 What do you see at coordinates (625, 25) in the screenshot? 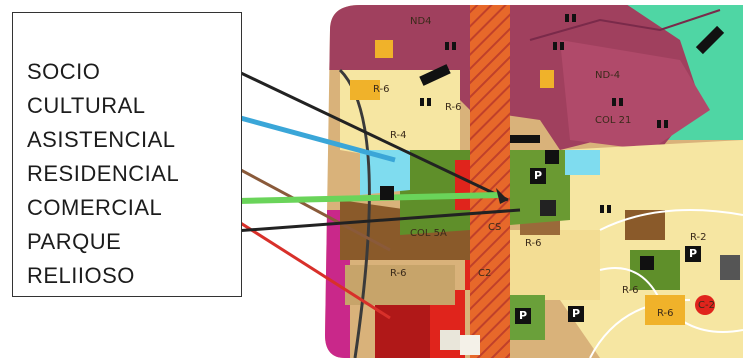
I see `road-north` at bounding box center [625, 25].